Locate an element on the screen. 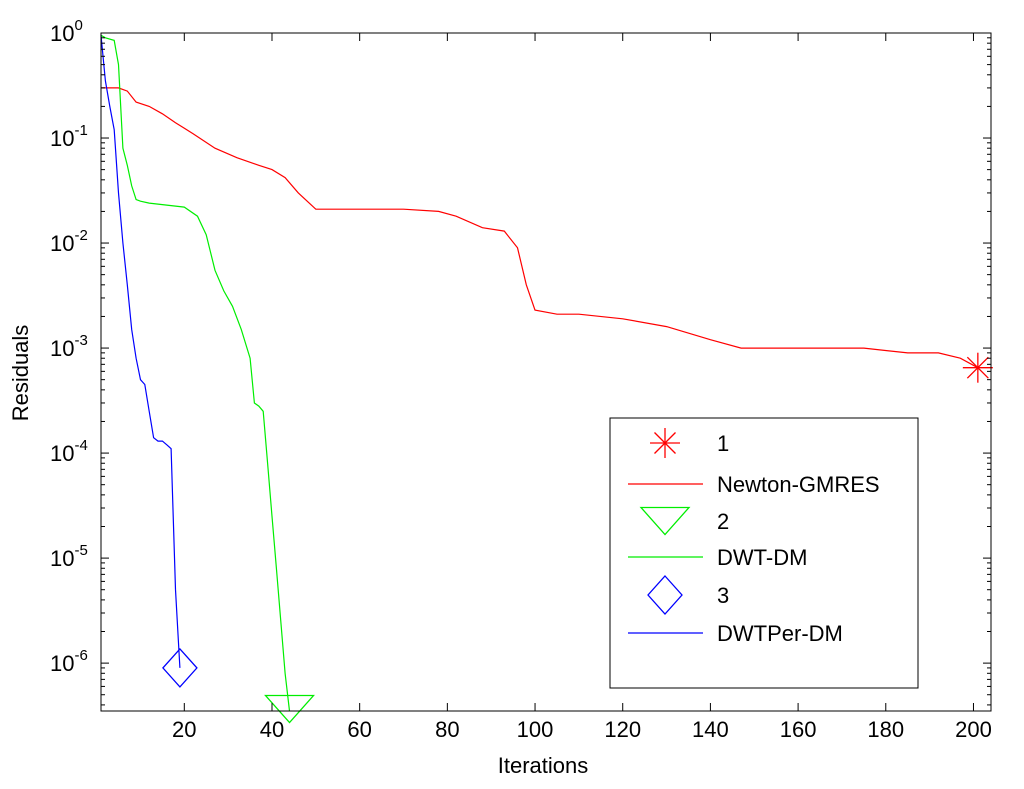 Image resolution: width=1024 pixels, height=789 pixels. y-tick-label-3: 10⁻³ is located at coordinates (69, 346).